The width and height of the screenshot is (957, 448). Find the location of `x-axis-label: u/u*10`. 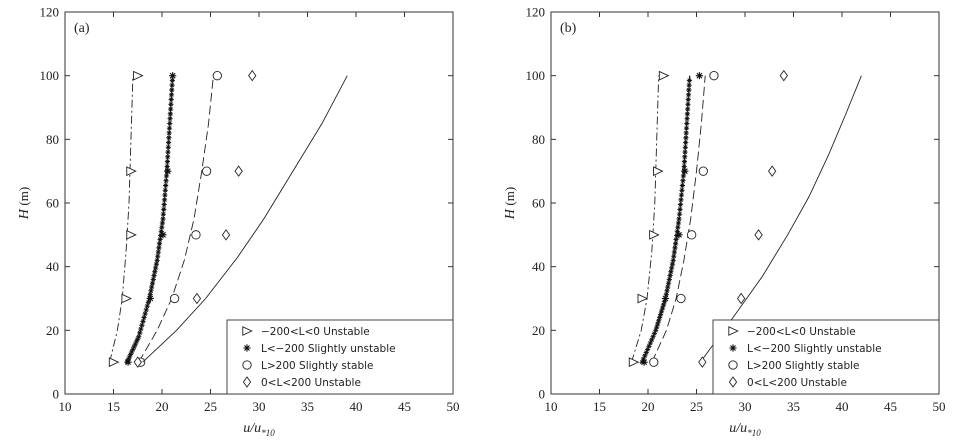

x-axis-label: u/u*10 is located at coordinates (745, 429).